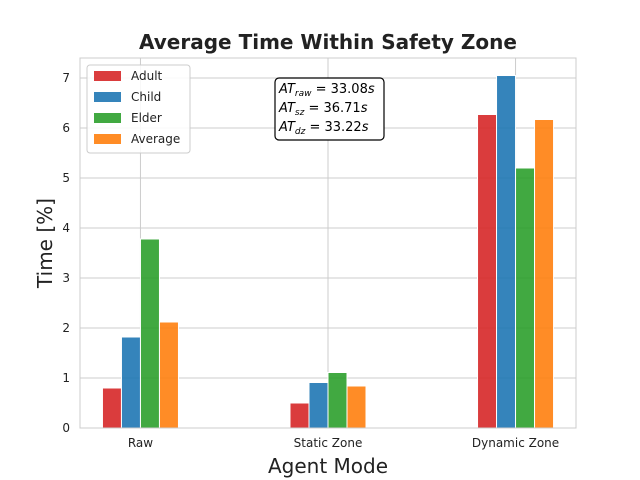 This screenshot has width=640, height=480. Describe the element at coordinates (66, 378) in the screenshot. I see `y-tick-label: 1` at that location.